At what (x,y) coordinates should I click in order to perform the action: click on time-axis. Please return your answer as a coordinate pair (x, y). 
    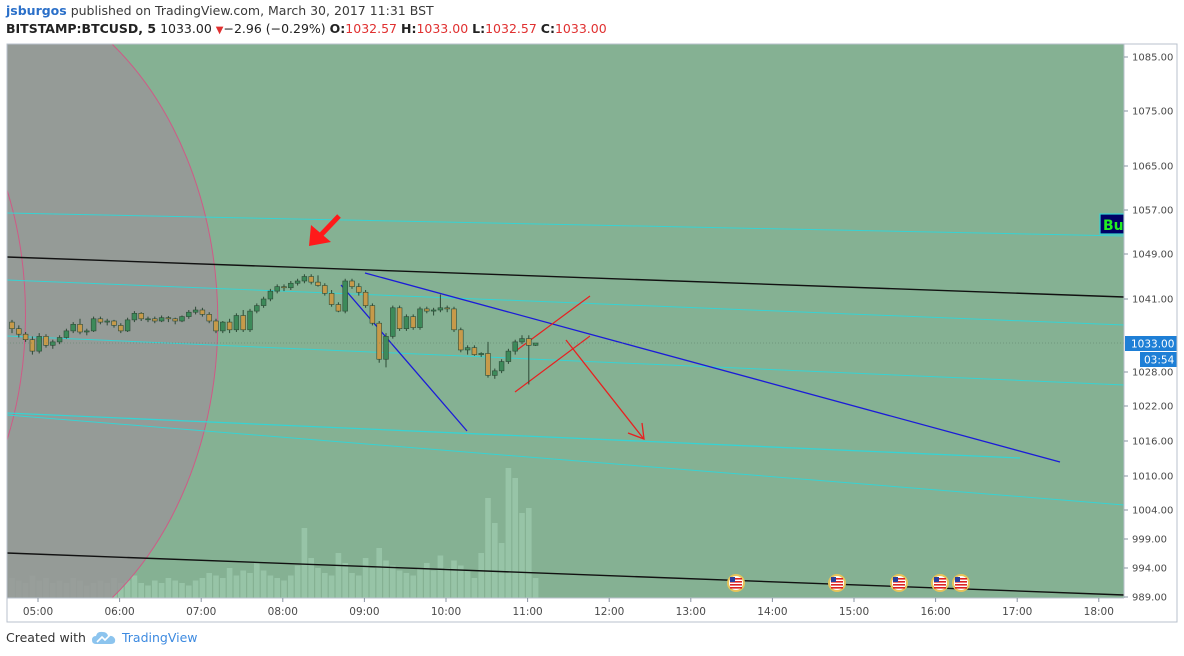
    Looking at the image, I should click on (565, 610).